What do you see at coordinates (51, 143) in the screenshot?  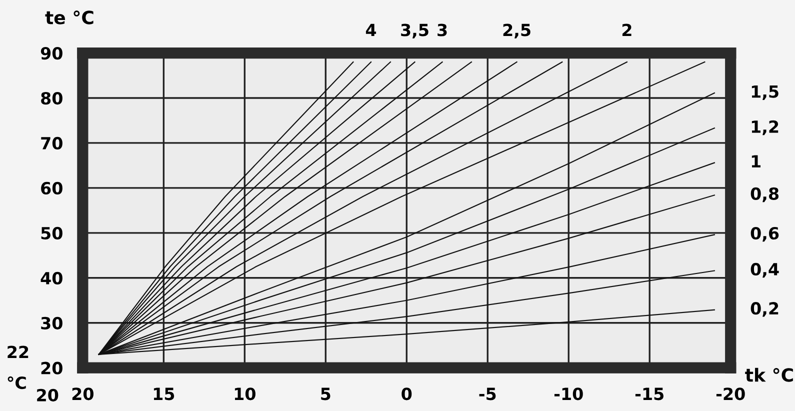 I see `y-tick-label: 70` at bounding box center [51, 143].